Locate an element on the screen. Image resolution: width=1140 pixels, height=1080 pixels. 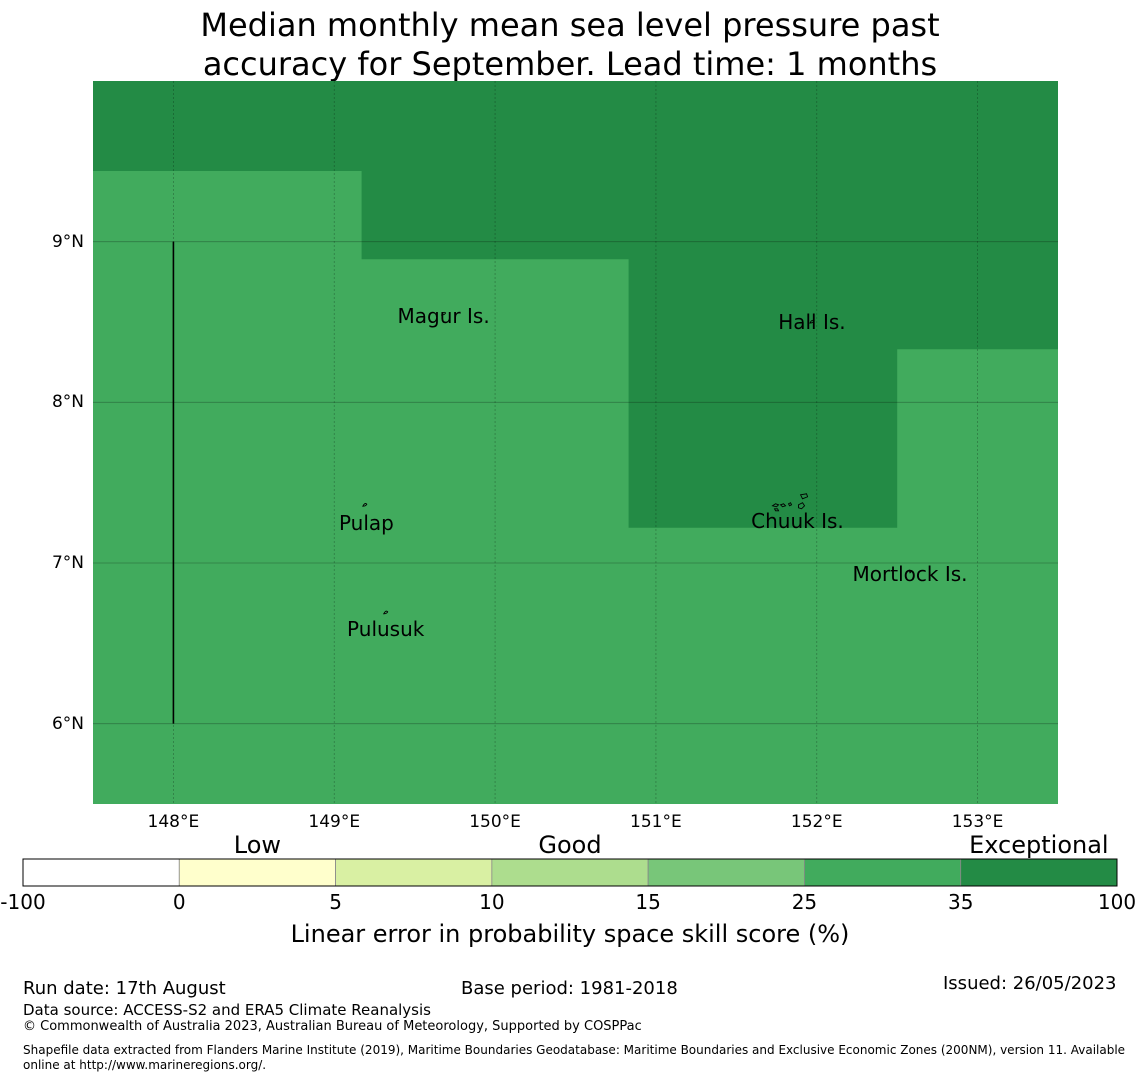
colorbar is located at coordinates (570, 872).